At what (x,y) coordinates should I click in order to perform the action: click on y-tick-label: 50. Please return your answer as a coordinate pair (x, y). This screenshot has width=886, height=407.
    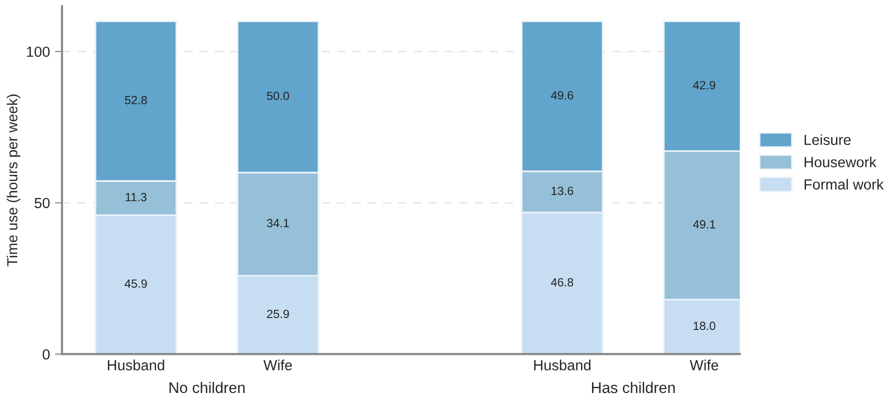
    Looking at the image, I should click on (42, 203).